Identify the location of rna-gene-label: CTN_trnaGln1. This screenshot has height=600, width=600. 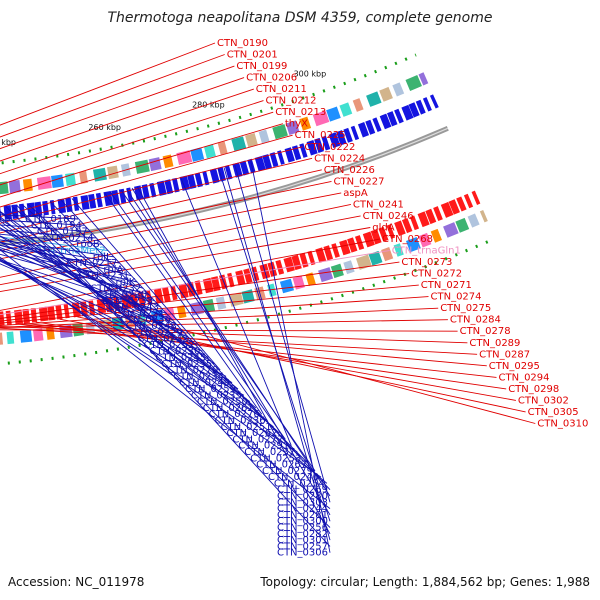
(426, 251).